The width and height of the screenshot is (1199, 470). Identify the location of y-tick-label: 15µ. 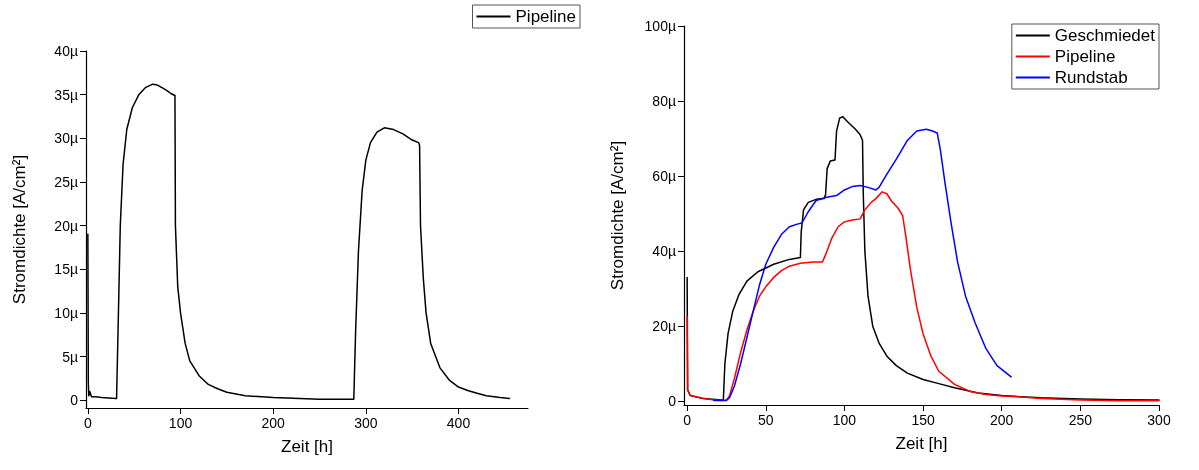
(66, 269).